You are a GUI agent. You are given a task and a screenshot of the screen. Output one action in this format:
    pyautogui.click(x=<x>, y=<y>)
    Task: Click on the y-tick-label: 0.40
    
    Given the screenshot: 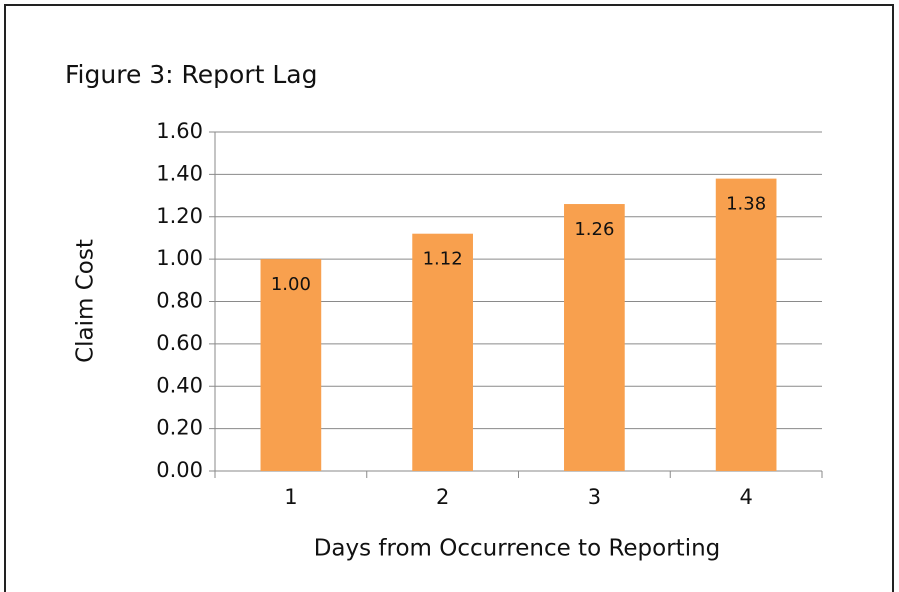 What is the action you would take?
    pyautogui.click(x=179, y=385)
    